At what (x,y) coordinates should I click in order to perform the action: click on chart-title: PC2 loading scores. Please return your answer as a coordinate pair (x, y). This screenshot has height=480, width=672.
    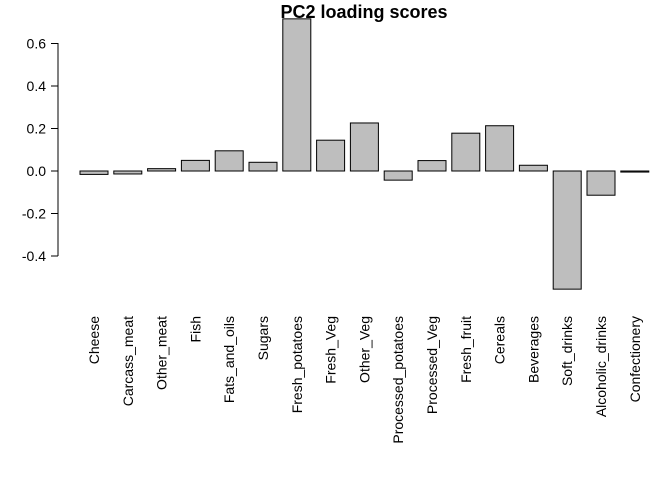
    Looking at the image, I should click on (363, 12).